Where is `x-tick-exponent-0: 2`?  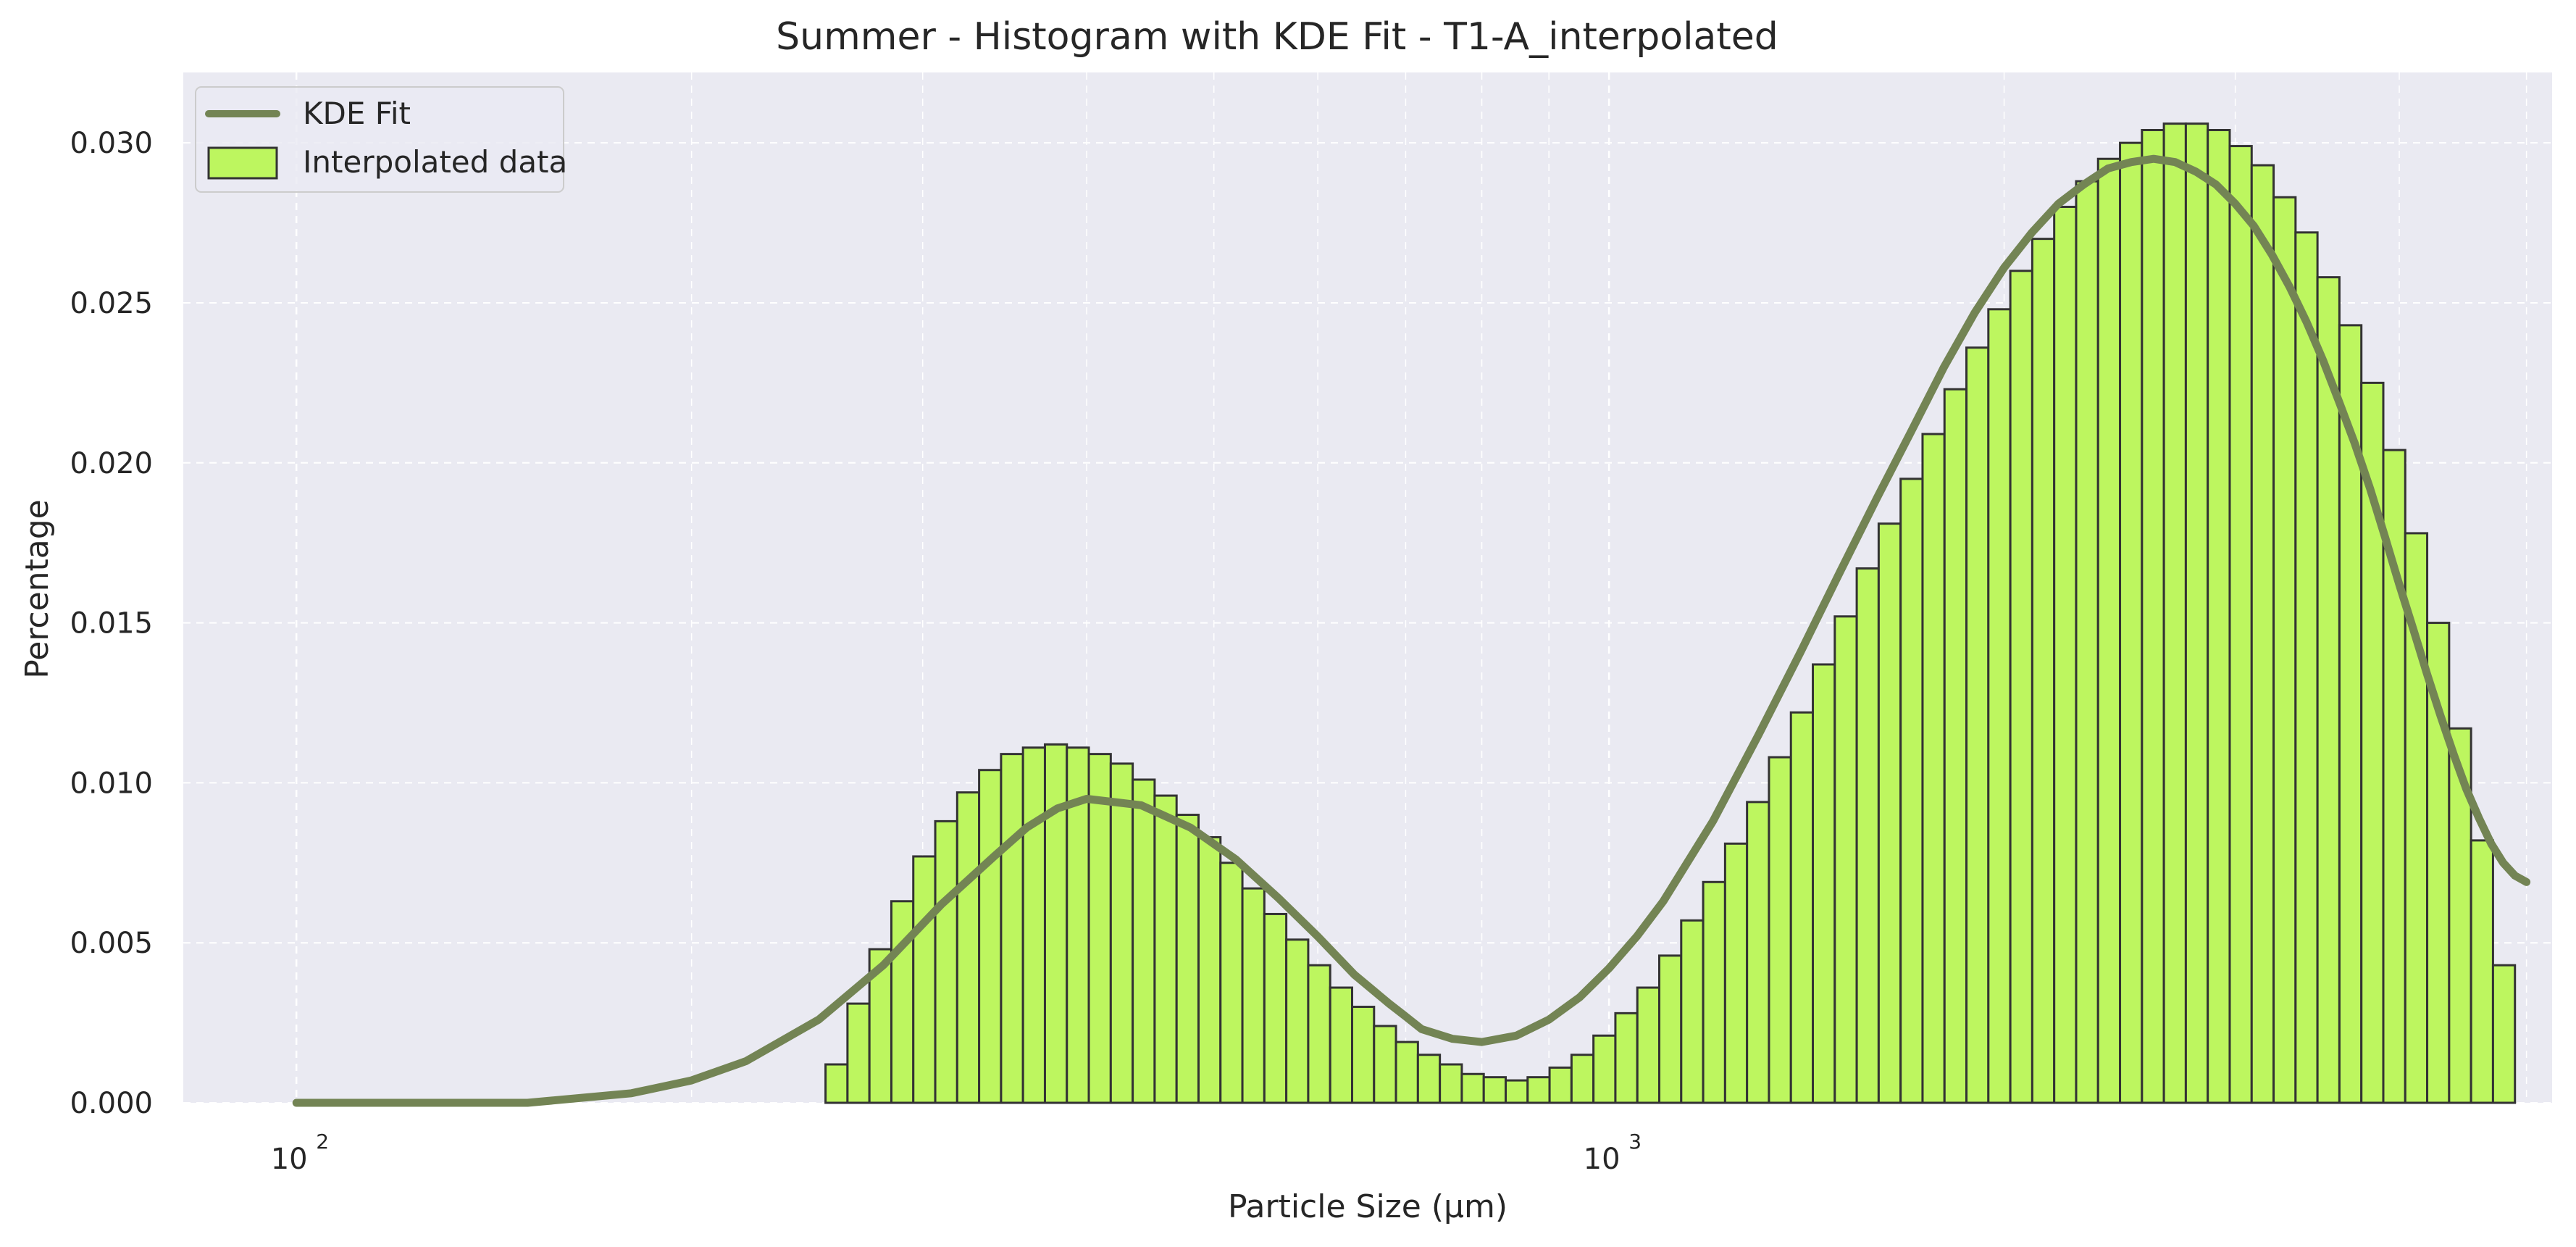
x-tick-exponent-0: 2 is located at coordinates (322, 1142).